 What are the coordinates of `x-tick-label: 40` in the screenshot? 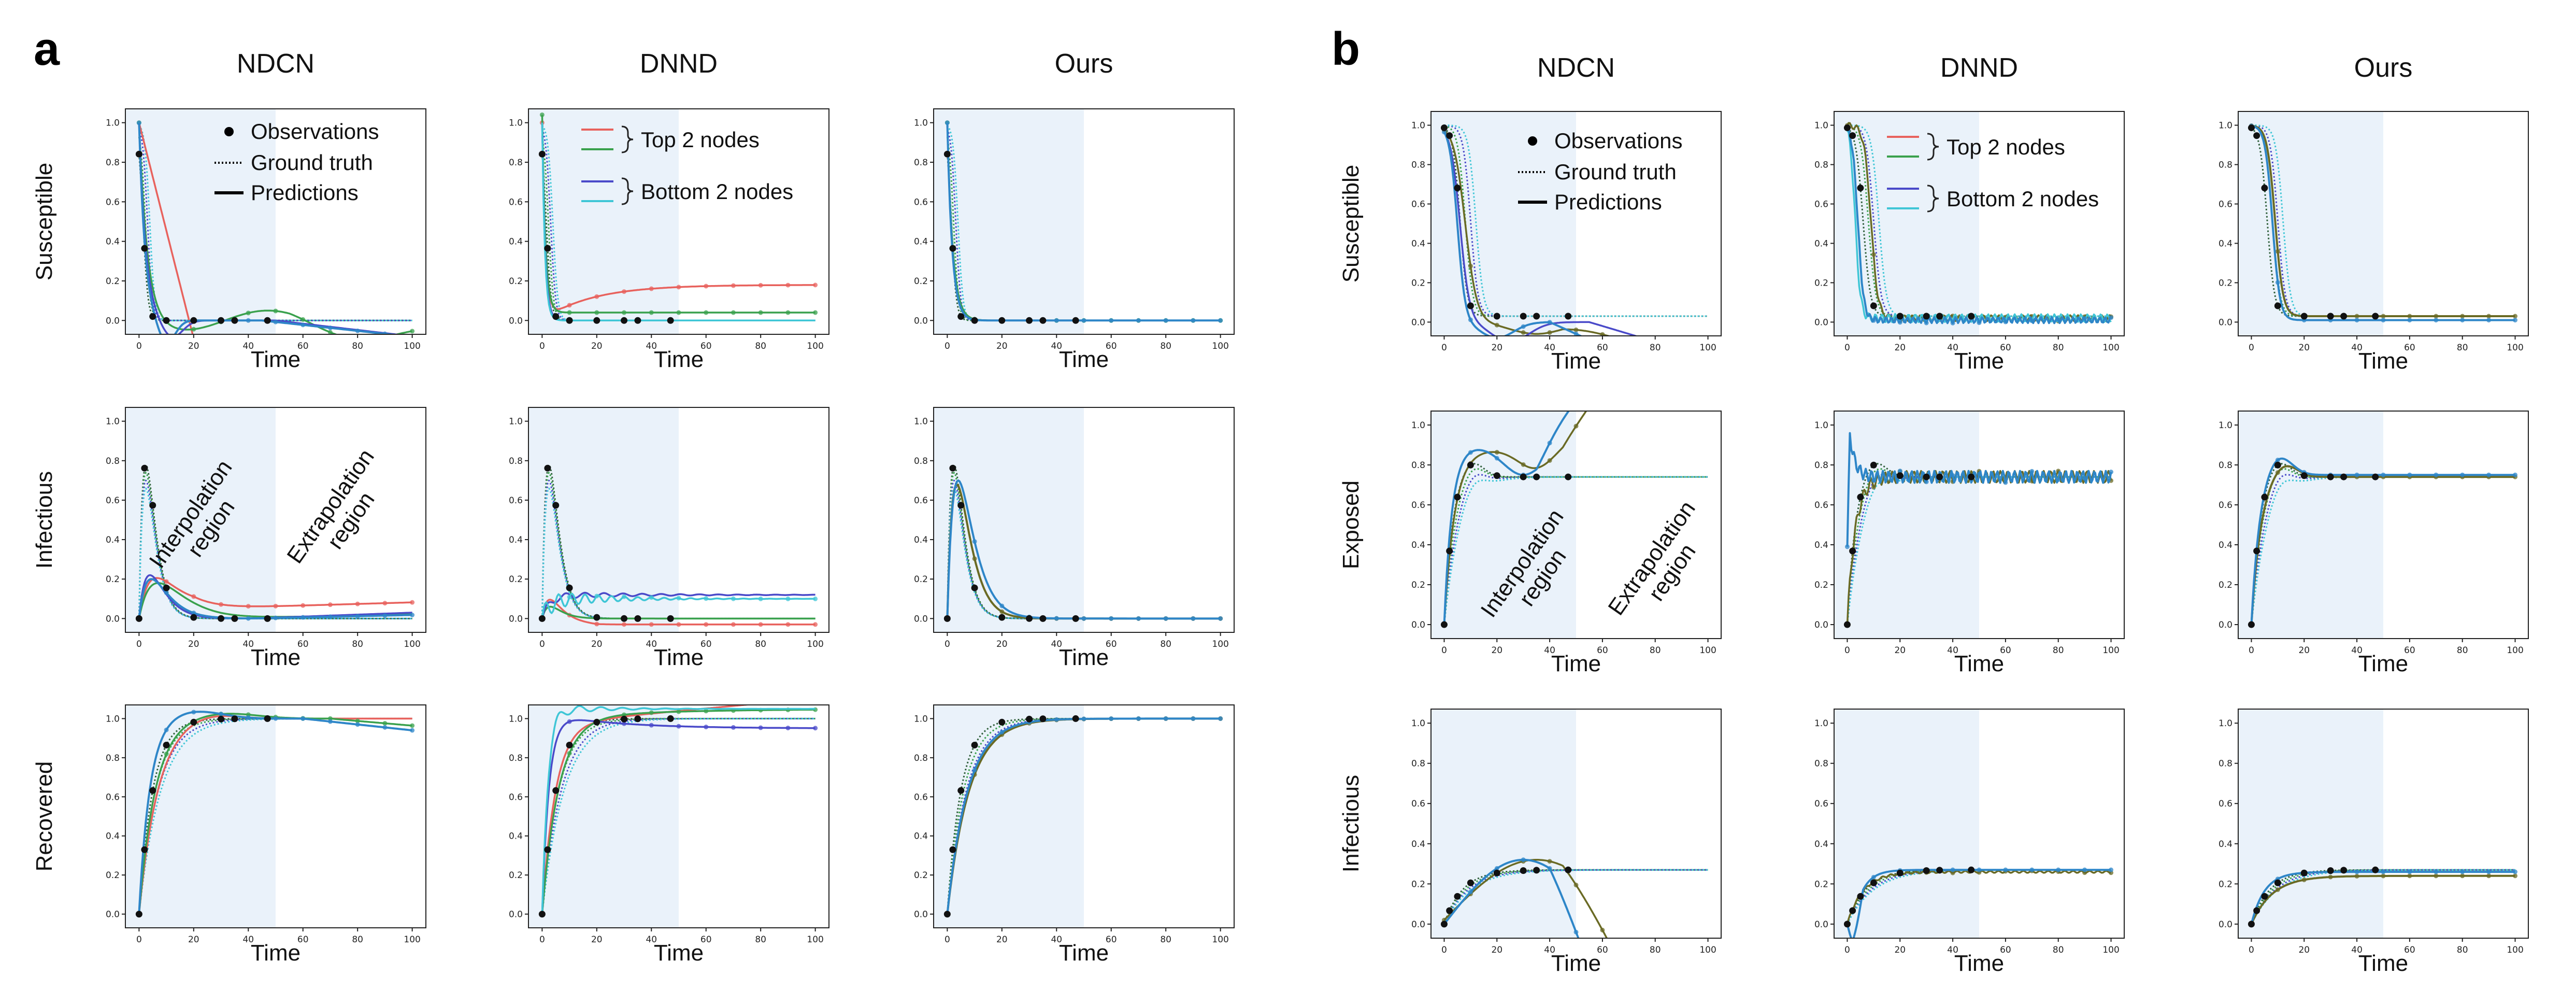 It's located at (2357, 950).